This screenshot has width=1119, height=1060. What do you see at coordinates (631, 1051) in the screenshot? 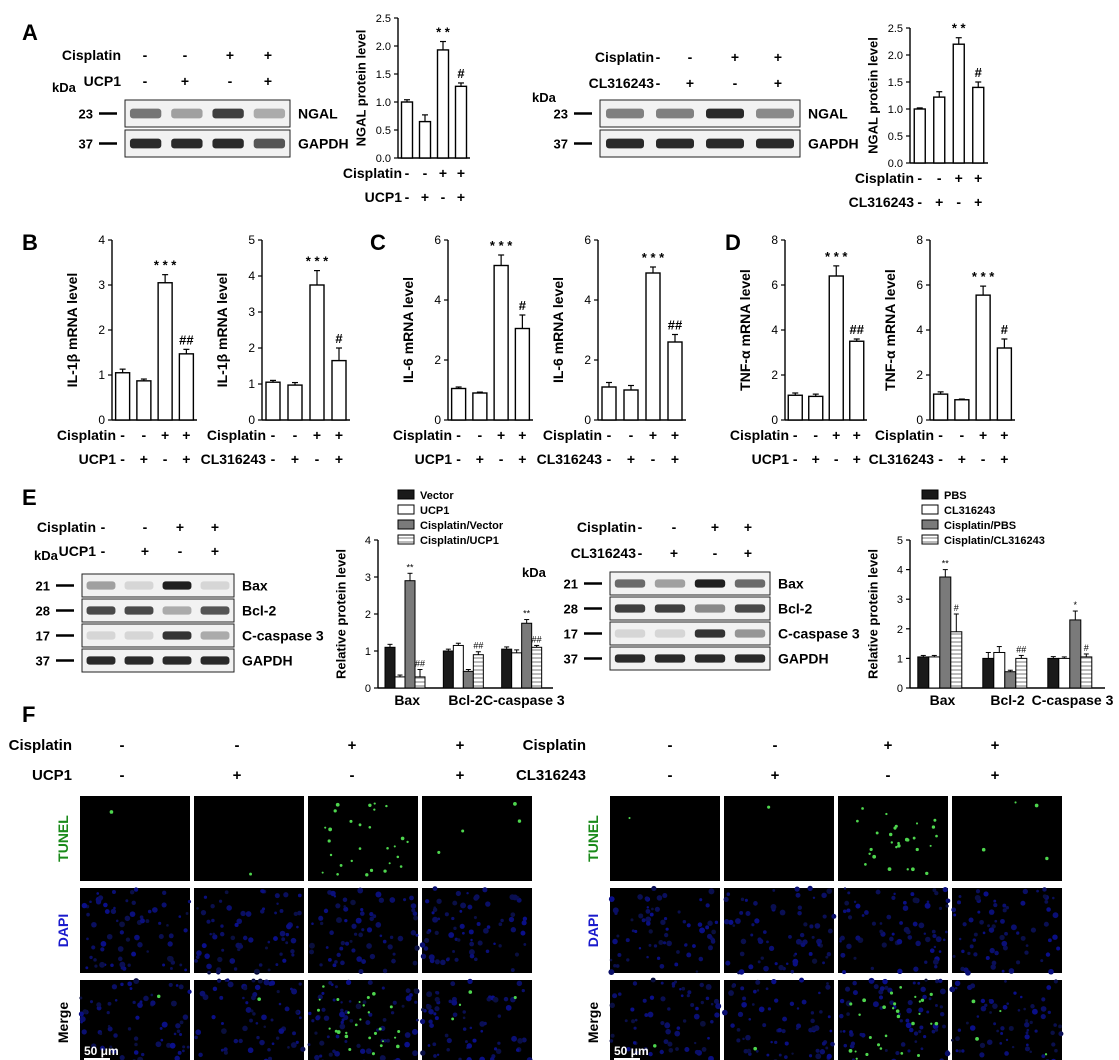
I see `scale-bar-label: 50 μm` at bounding box center [631, 1051].